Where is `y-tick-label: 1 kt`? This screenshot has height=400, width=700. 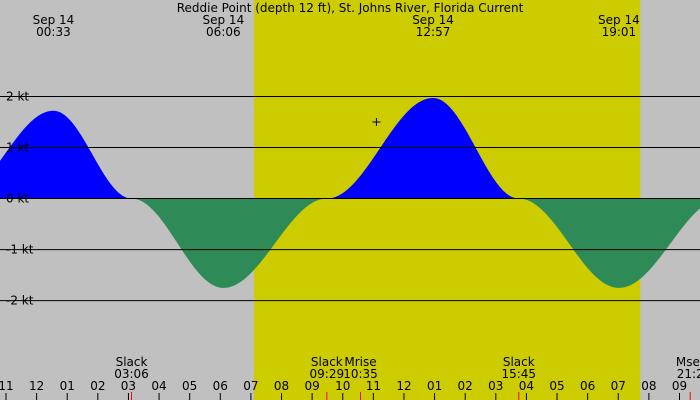 y-tick-label: 1 kt is located at coordinates (17, 148).